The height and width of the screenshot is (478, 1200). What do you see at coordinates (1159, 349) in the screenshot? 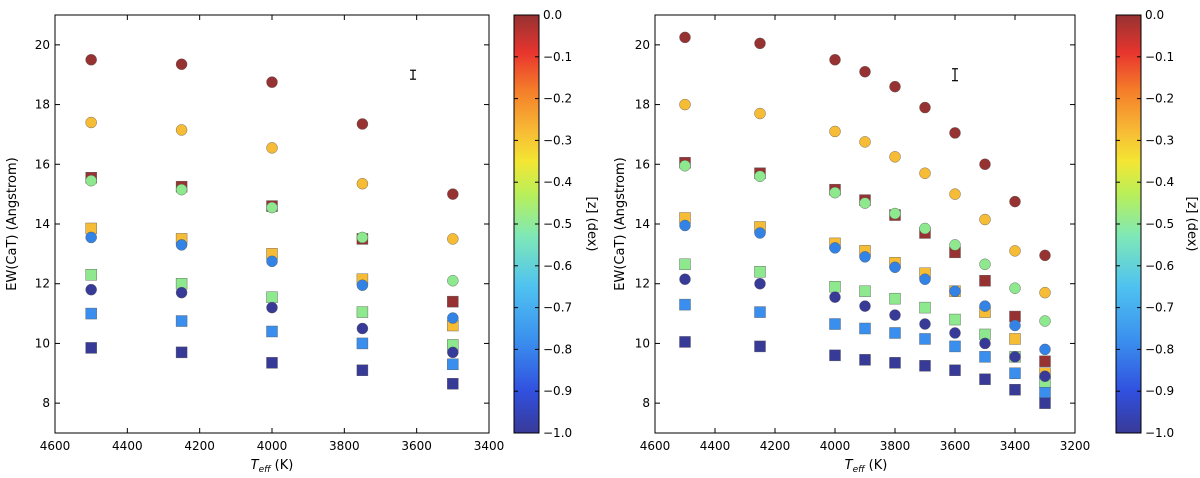
I see `colorbar-tick-label: −0.8` at bounding box center [1159, 349].